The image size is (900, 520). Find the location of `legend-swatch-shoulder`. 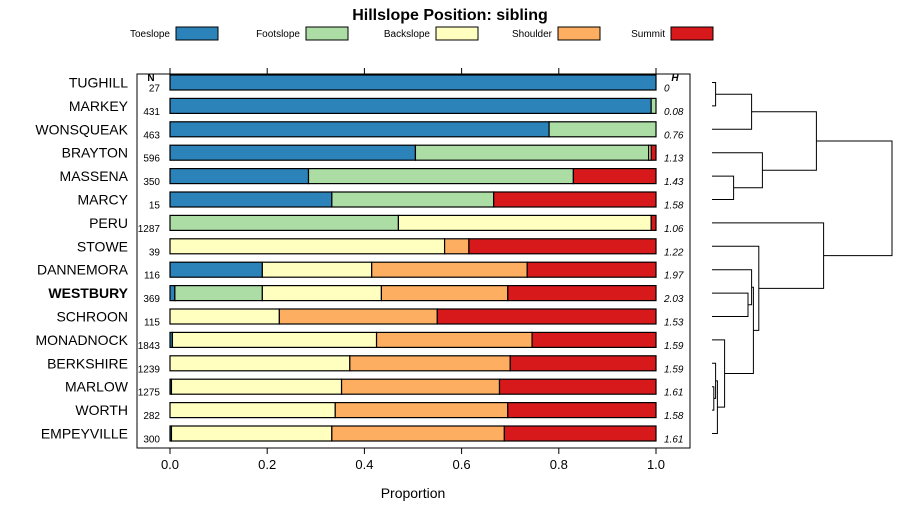

legend-swatch-shoulder is located at coordinates (579, 33).